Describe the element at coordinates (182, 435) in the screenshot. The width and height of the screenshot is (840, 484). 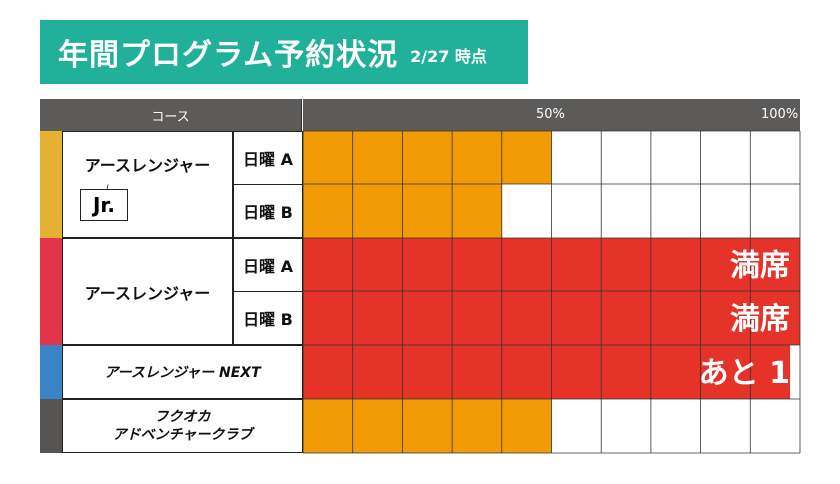
I see `course-name-line2: アドベンチャークラブ` at that location.